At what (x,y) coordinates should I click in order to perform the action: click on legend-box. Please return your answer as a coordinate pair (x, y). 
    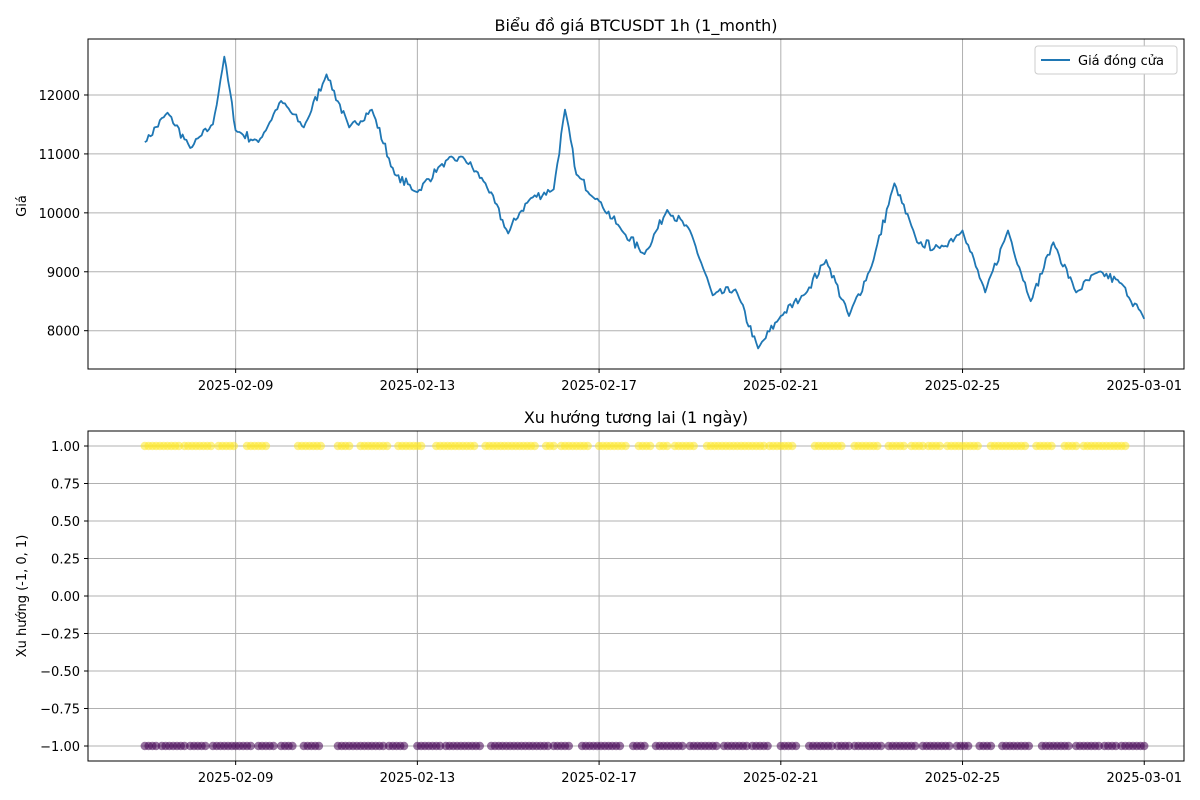
    Looking at the image, I should click on (1106, 60).